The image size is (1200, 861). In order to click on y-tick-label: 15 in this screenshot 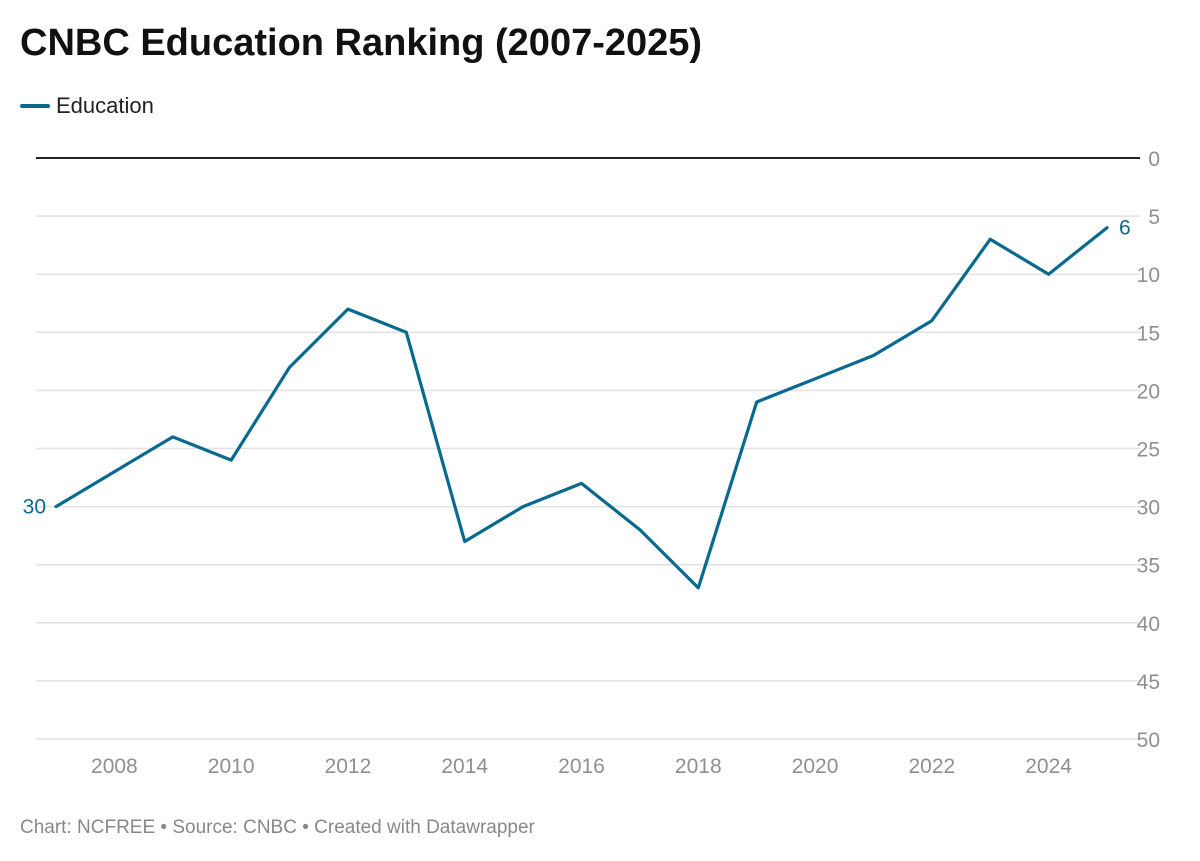, I will do `click(1148, 333)`.